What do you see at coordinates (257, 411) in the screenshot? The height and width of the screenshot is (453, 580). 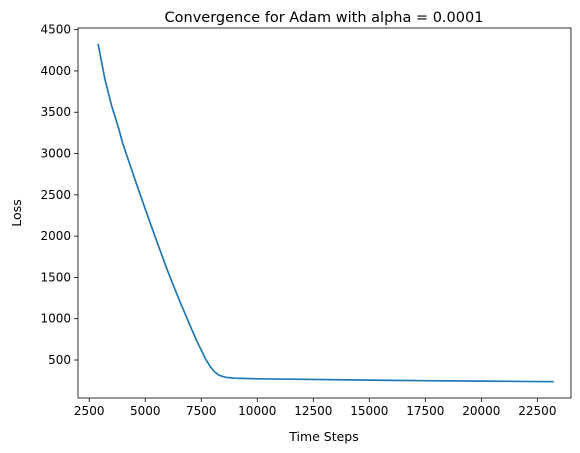 I see `x-tick-label: 10000` at bounding box center [257, 411].